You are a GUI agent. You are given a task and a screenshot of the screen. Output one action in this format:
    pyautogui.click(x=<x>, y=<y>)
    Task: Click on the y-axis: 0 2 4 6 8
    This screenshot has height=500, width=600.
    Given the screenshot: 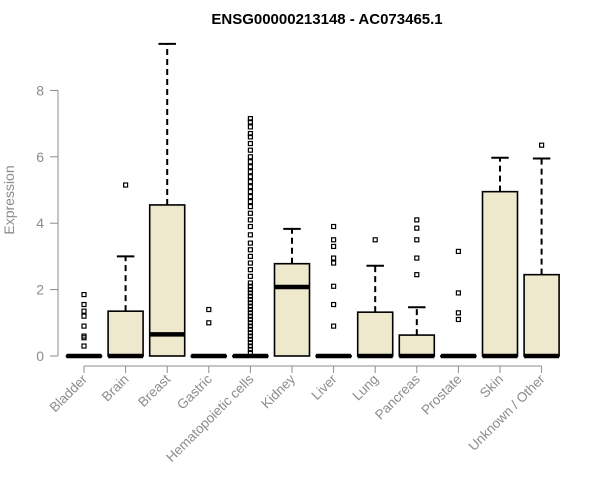 What is the action you would take?
    pyautogui.click(x=47, y=223)
    